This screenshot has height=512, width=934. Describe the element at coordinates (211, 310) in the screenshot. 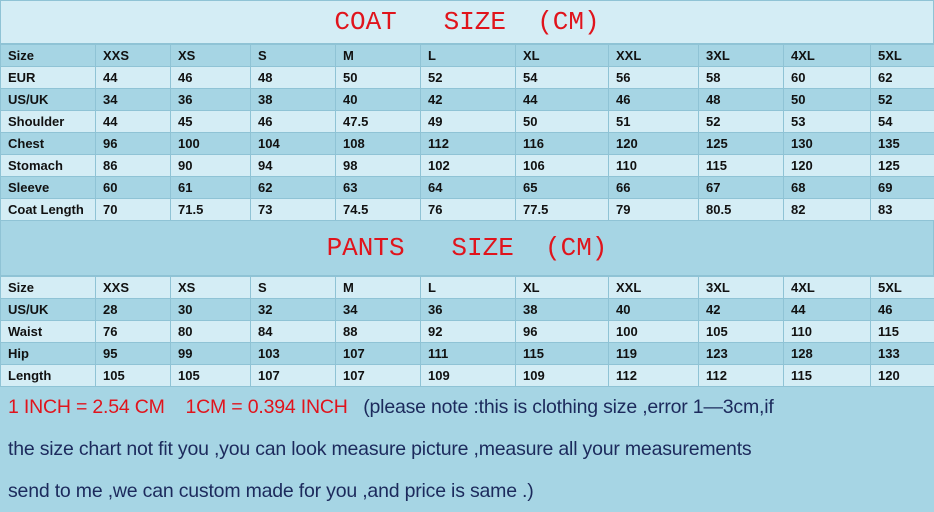

I see `table-cell: 30` at that location.